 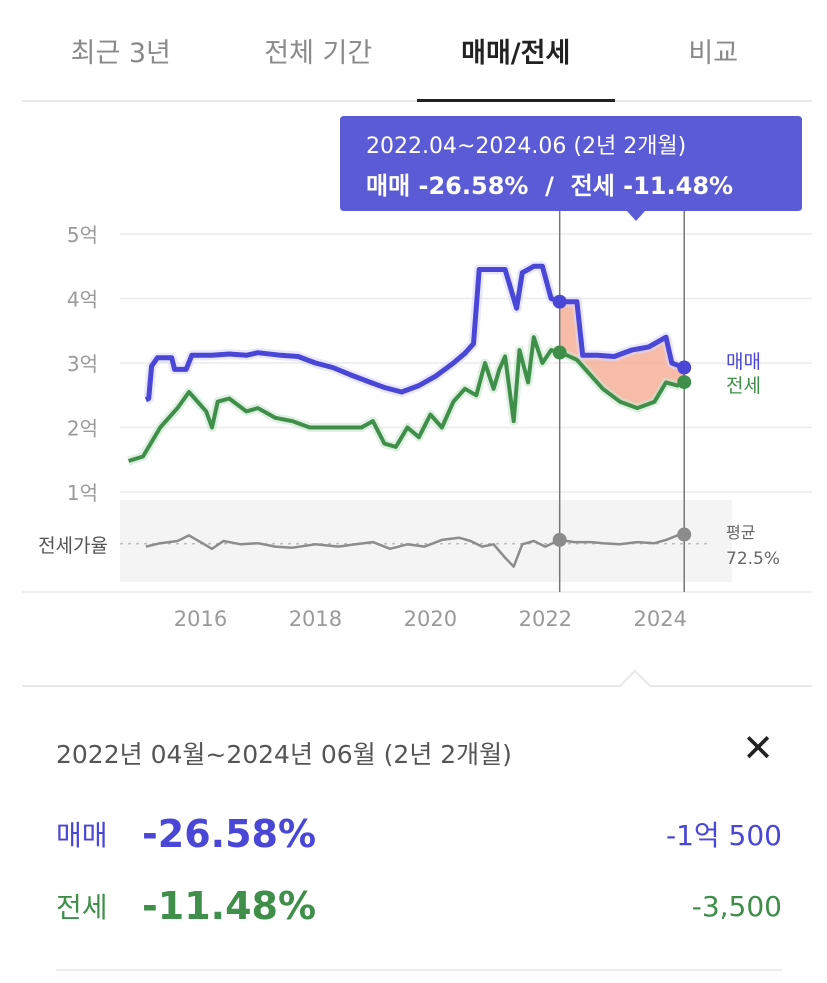 I want to click on jeonse-end-label: 전세, so click(x=743, y=386).